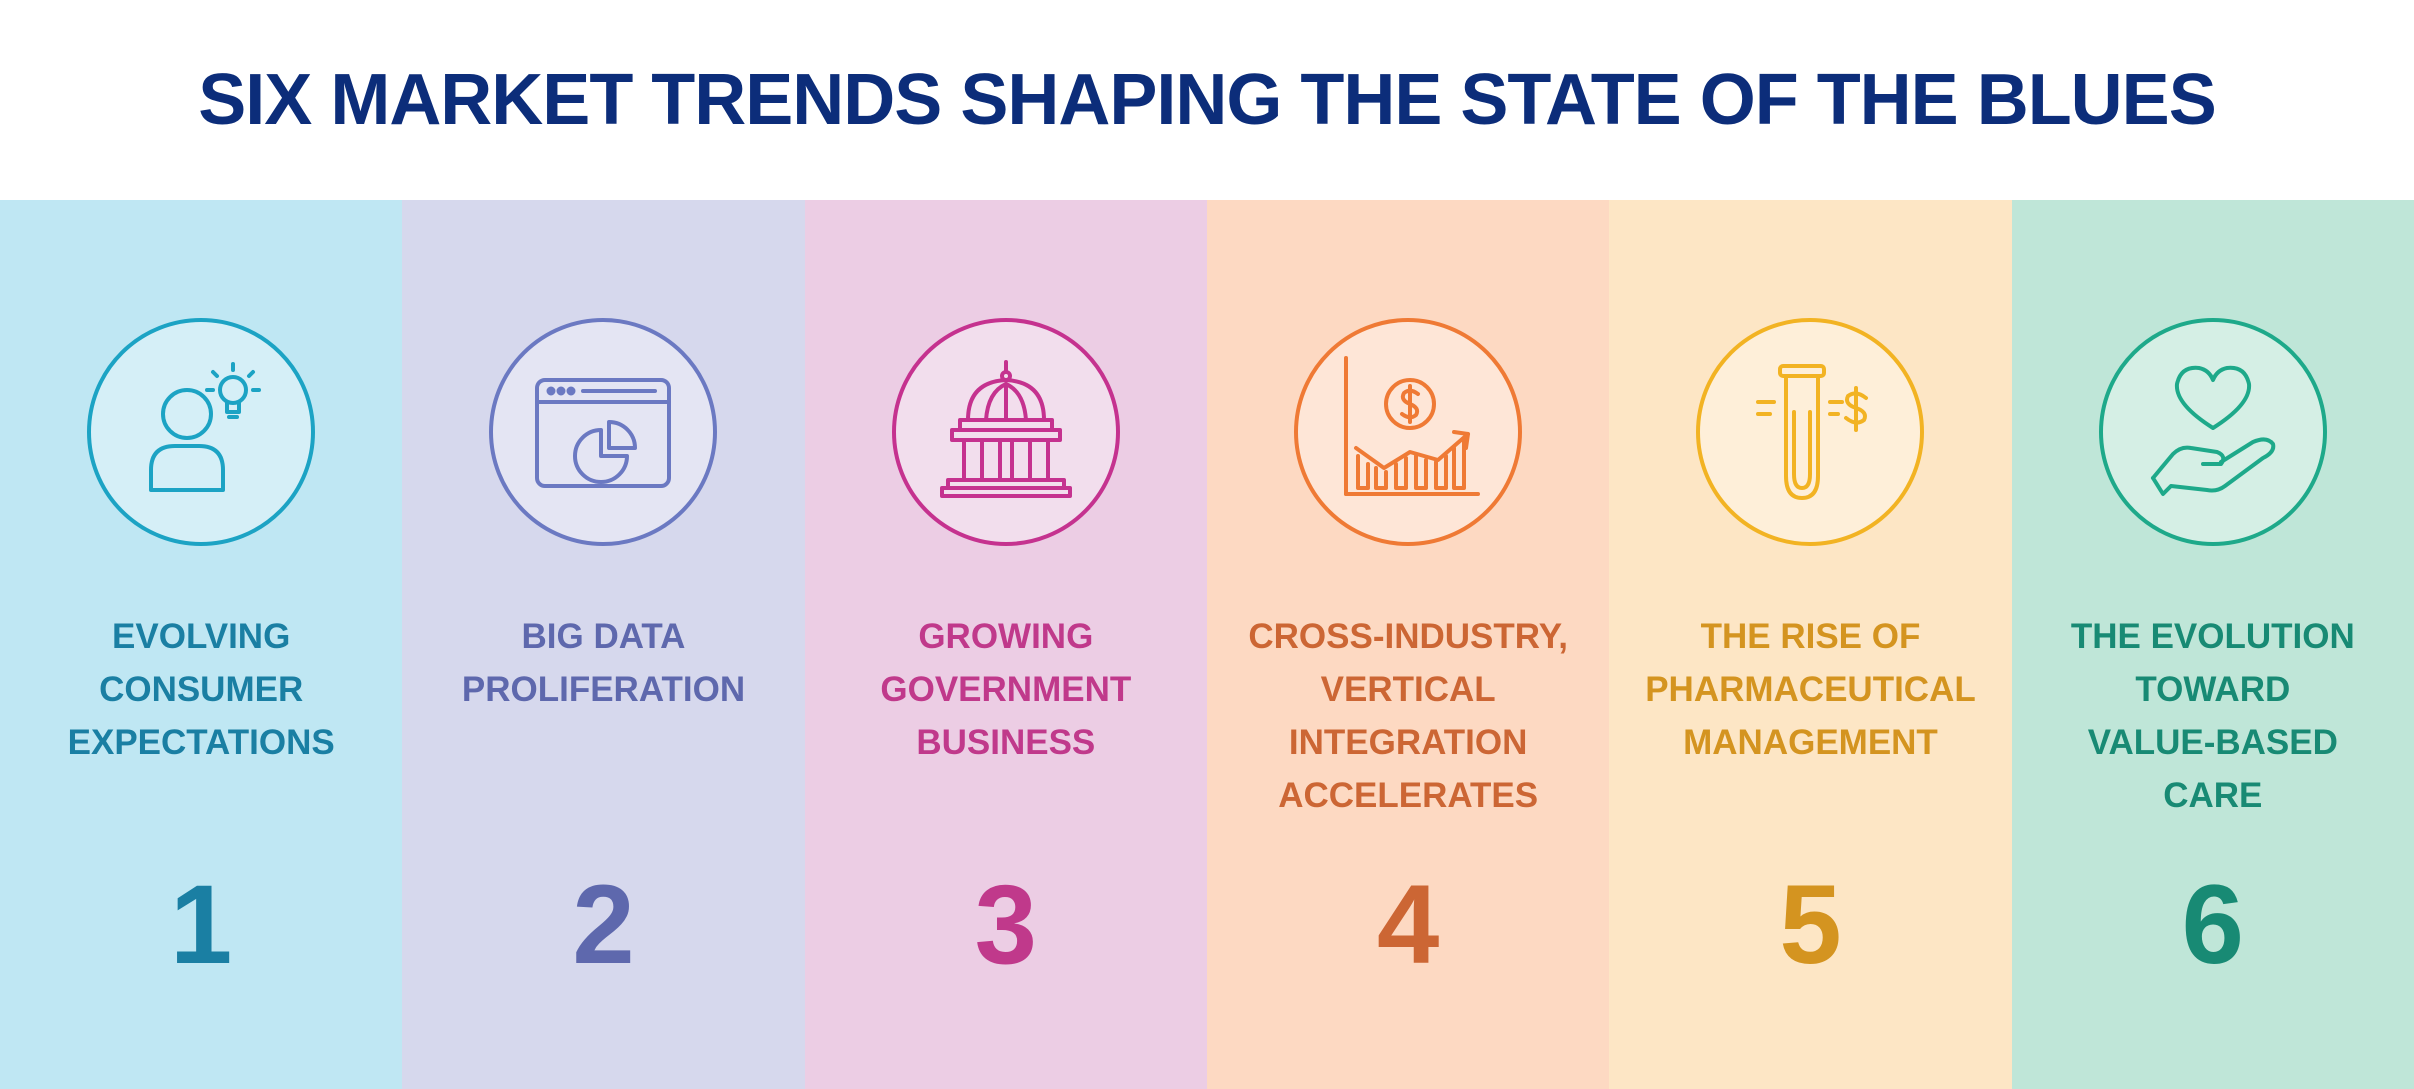 This screenshot has width=2414, height=1089. I want to click on trend-column-6: THE EVOLUTION TOWARD VALUE-BASED CARE 6, so click(2212, 644).